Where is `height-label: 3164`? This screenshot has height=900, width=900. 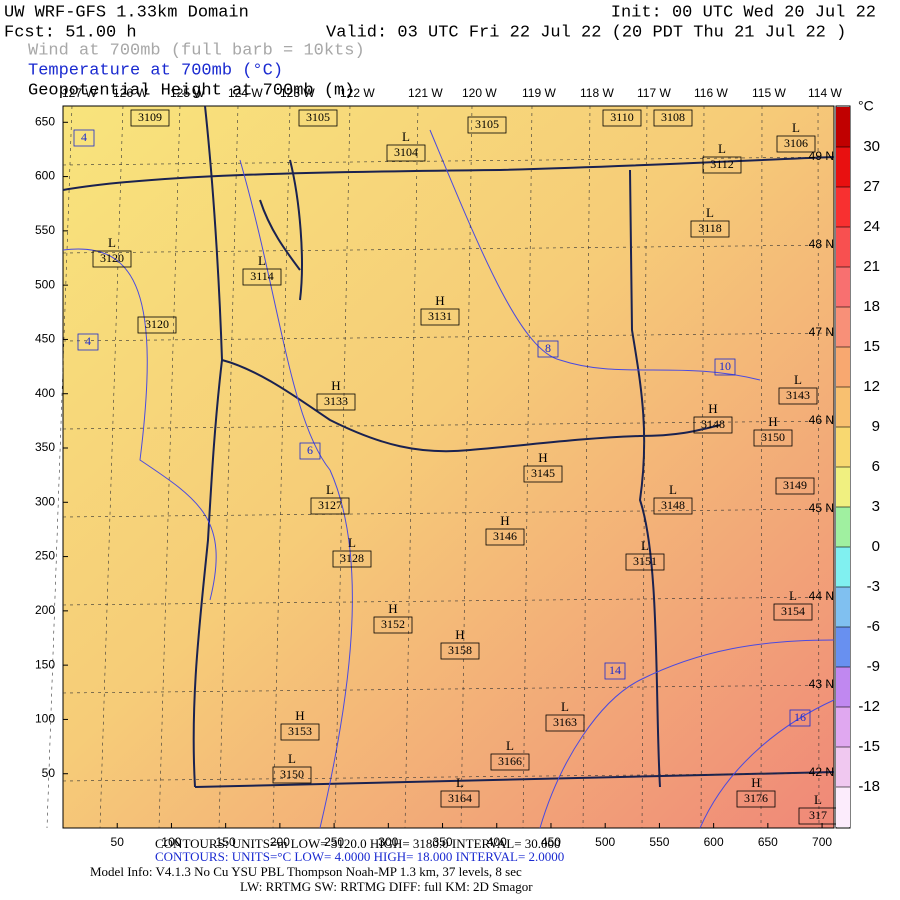 height-label: 3164 is located at coordinates (460, 798).